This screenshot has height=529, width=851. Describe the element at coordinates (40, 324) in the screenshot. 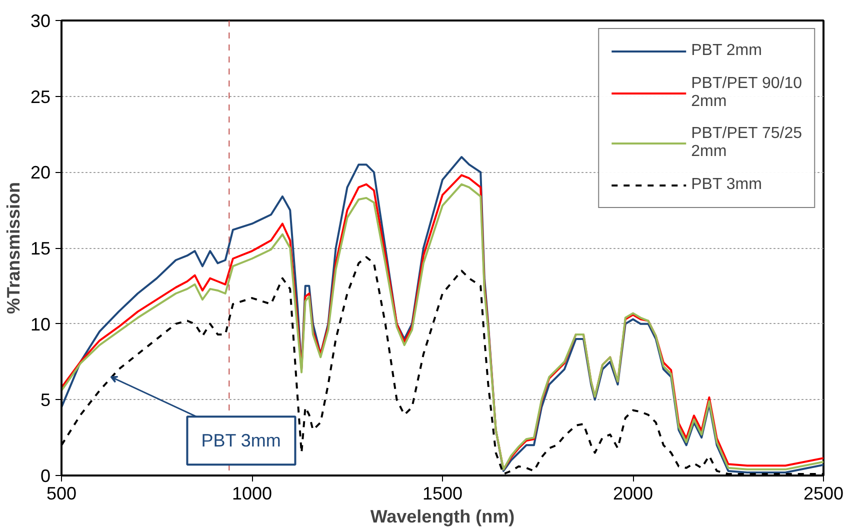

I see `y-tick-label: 10` at that location.